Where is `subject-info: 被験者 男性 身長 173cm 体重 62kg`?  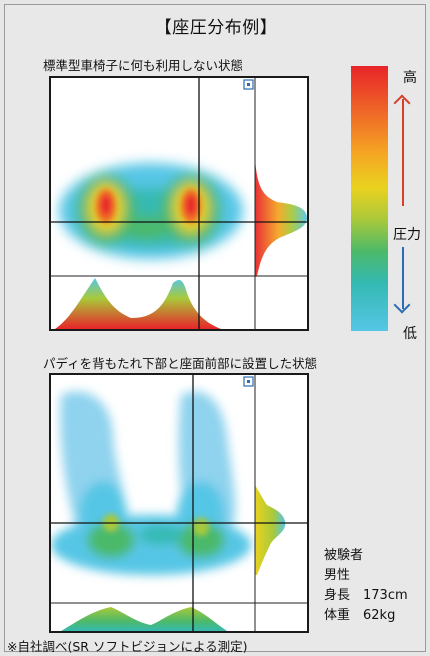
subject-info: 被験者 男性 身長 173cm 体重 62kg is located at coordinates (366, 586).